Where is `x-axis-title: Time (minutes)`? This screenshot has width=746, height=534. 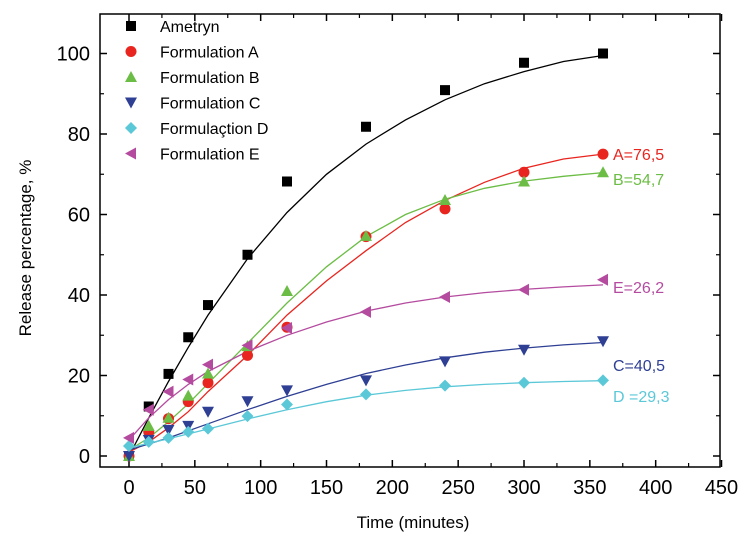 x-axis-title: Time (minutes) is located at coordinates (413, 522).